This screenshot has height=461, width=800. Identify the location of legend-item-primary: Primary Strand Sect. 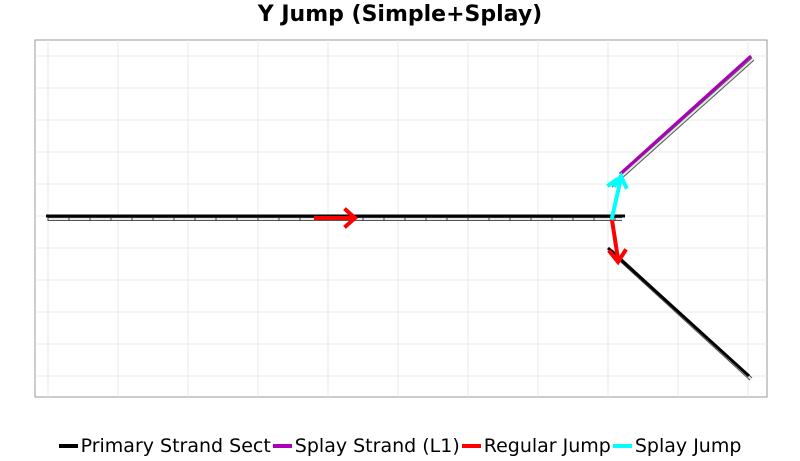
(164, 446).